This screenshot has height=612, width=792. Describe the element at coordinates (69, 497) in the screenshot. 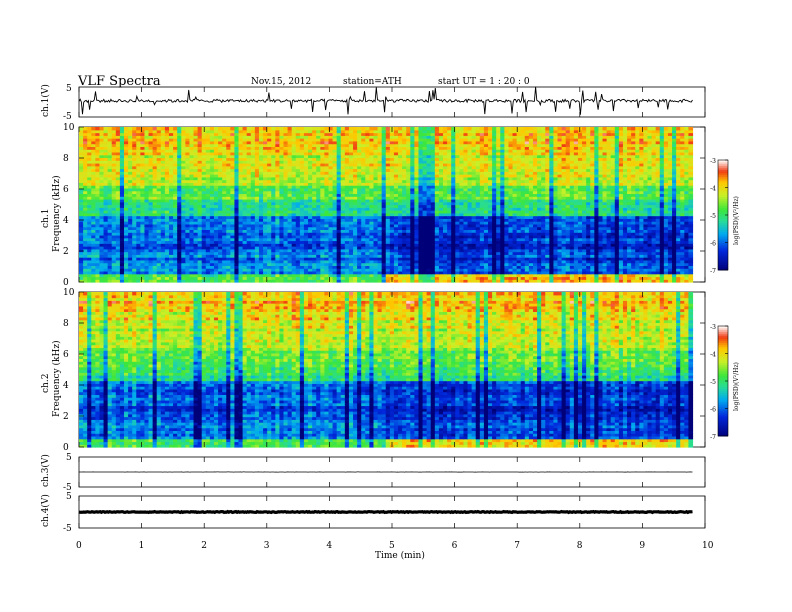

I see `ch4-ytick-top: 5` at that location.